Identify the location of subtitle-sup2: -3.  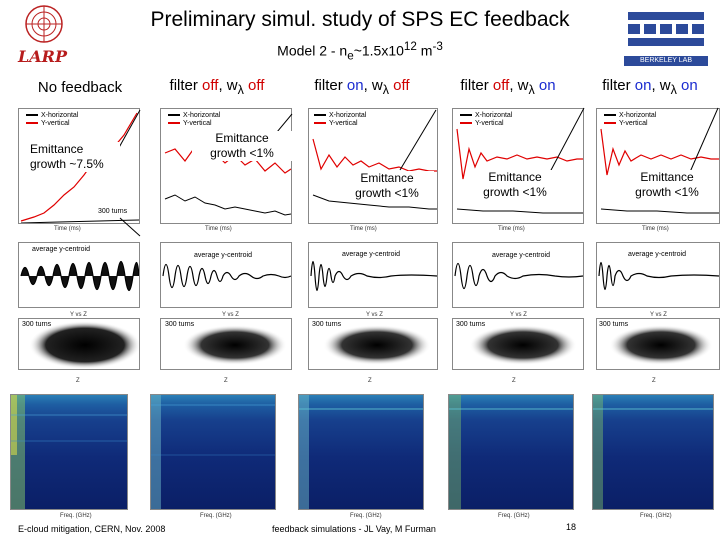
(437, 46).